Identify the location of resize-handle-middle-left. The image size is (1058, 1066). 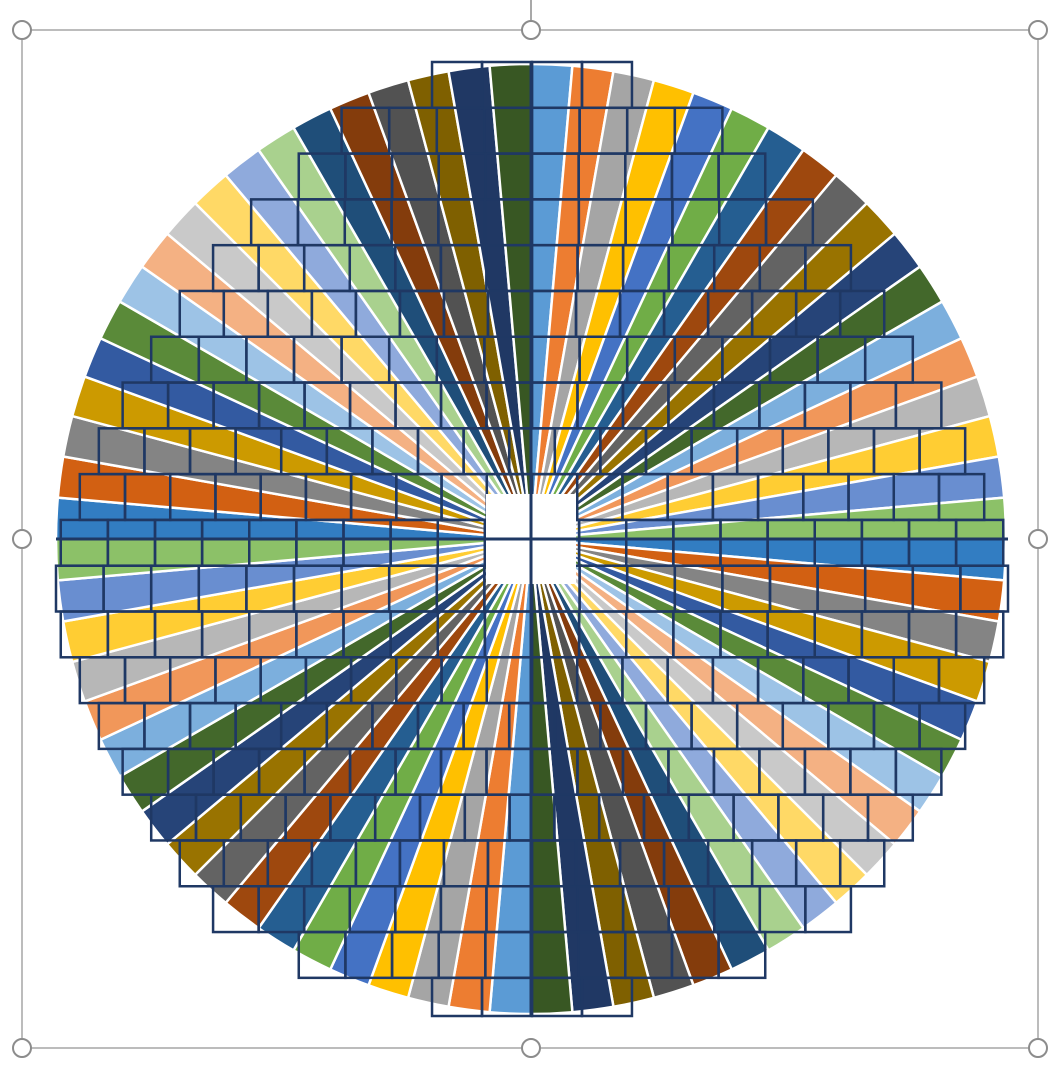
(22, 539).